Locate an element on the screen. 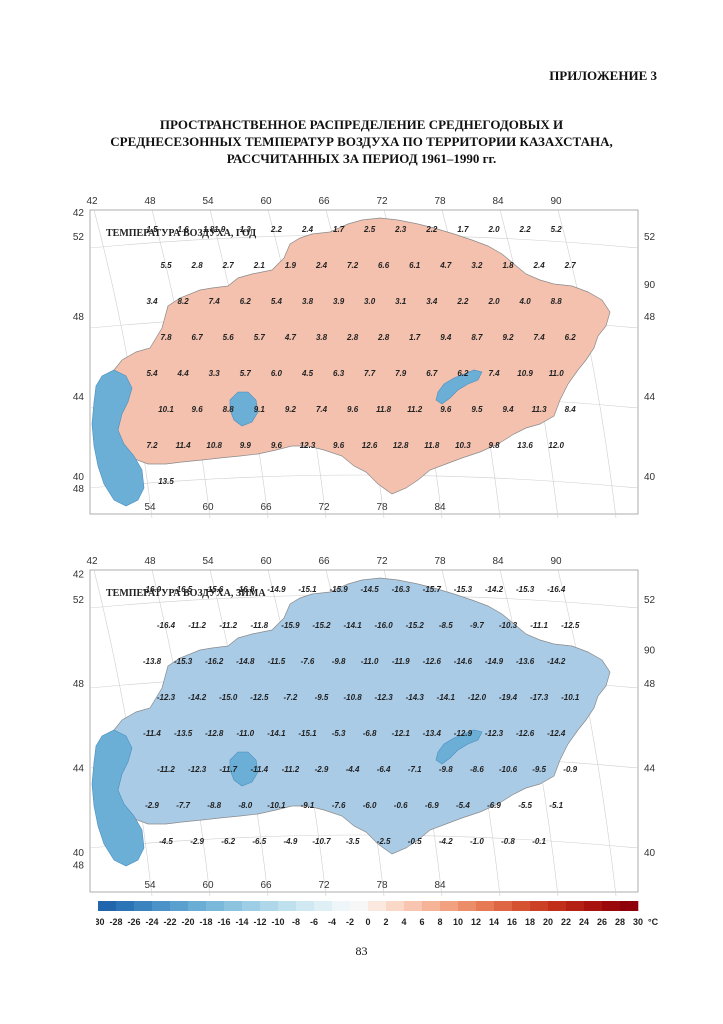 The image size is (723, 1024). station-value: 3.8 is located at coordinates (308, 301).